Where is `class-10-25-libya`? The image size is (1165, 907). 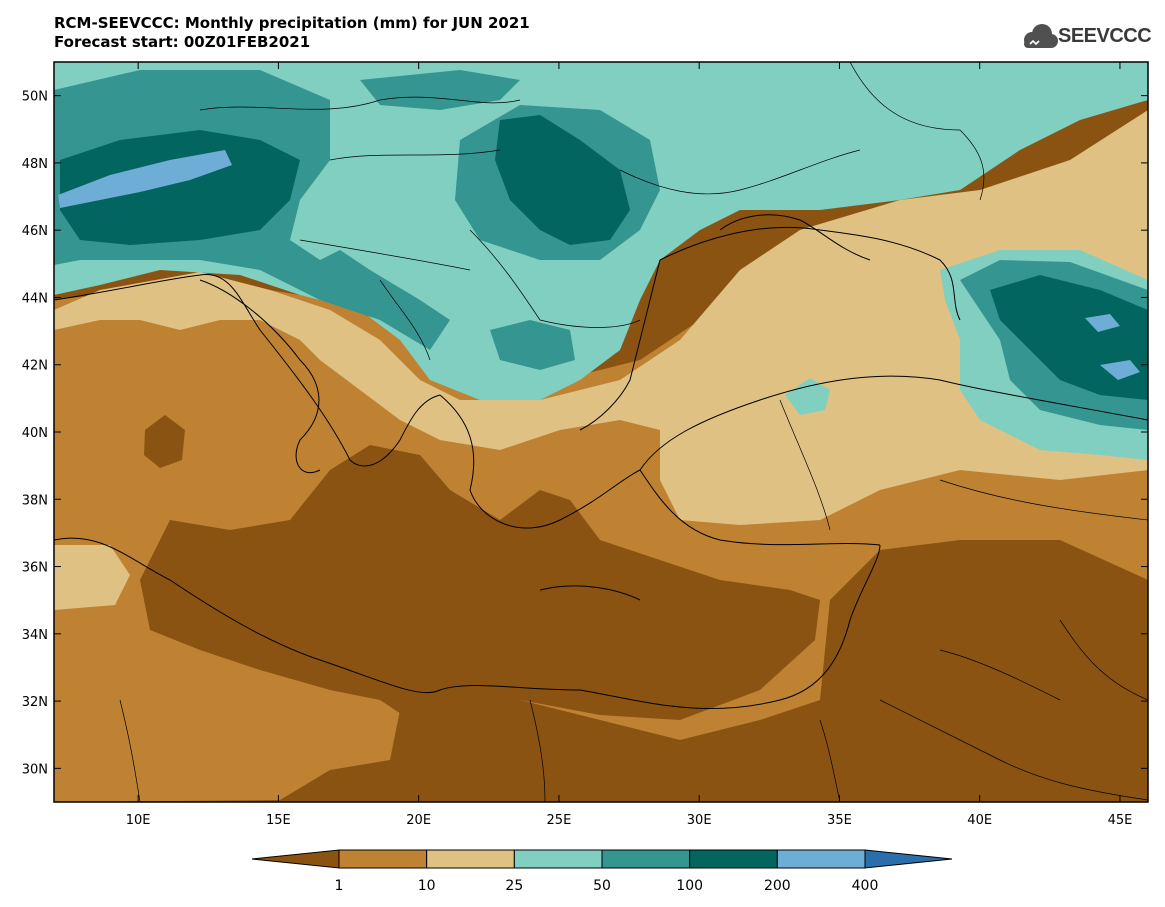
class-10-25-libya is located at coordinates (92, 577).